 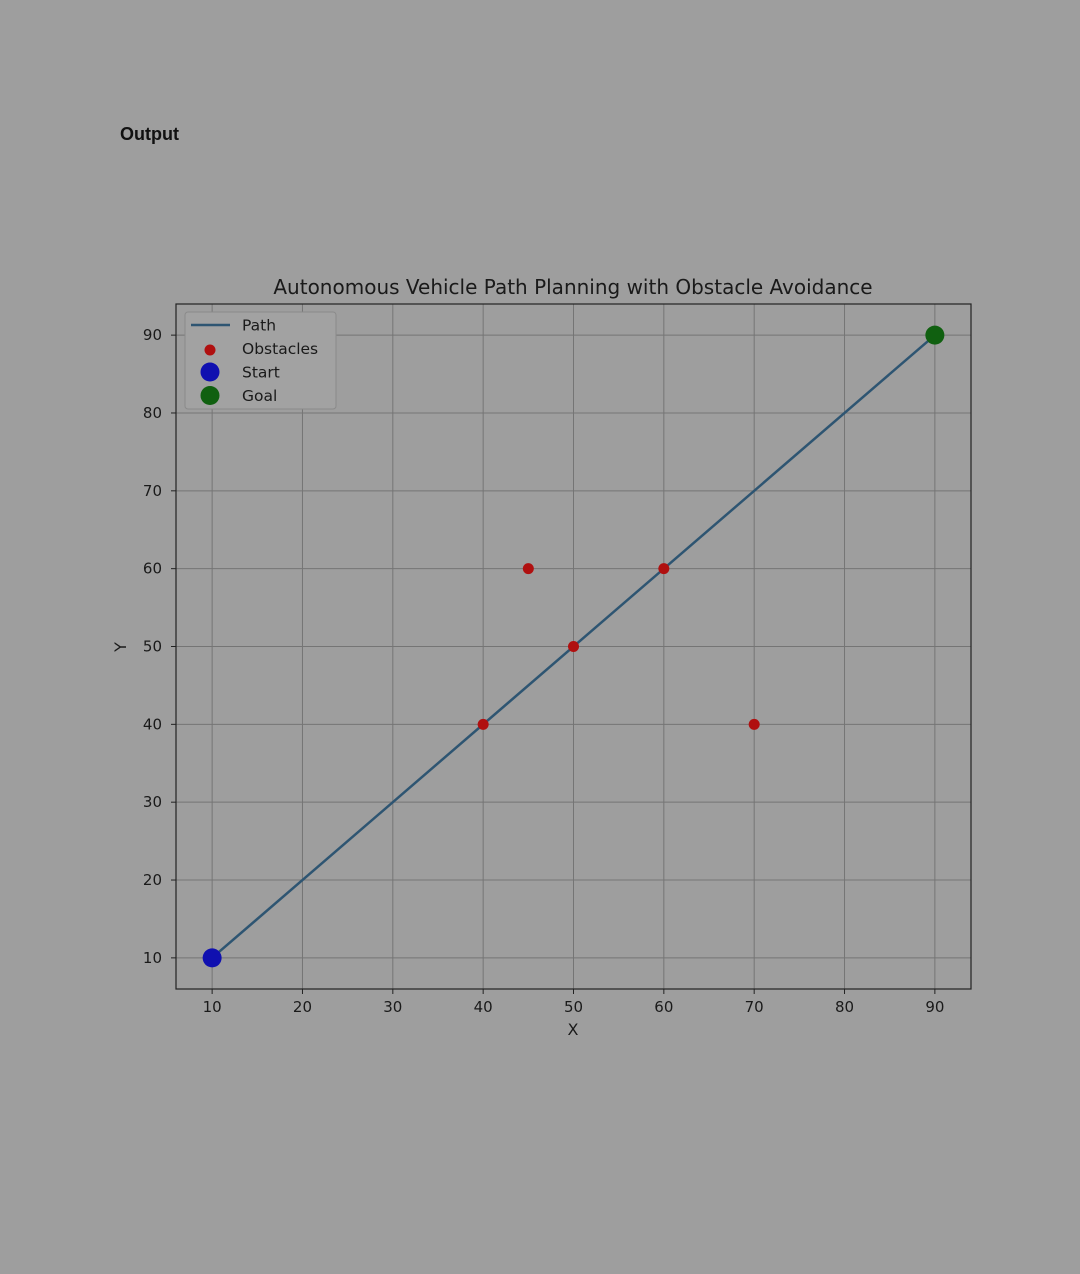 I want to click on start-point, so click(x=212, y=958).